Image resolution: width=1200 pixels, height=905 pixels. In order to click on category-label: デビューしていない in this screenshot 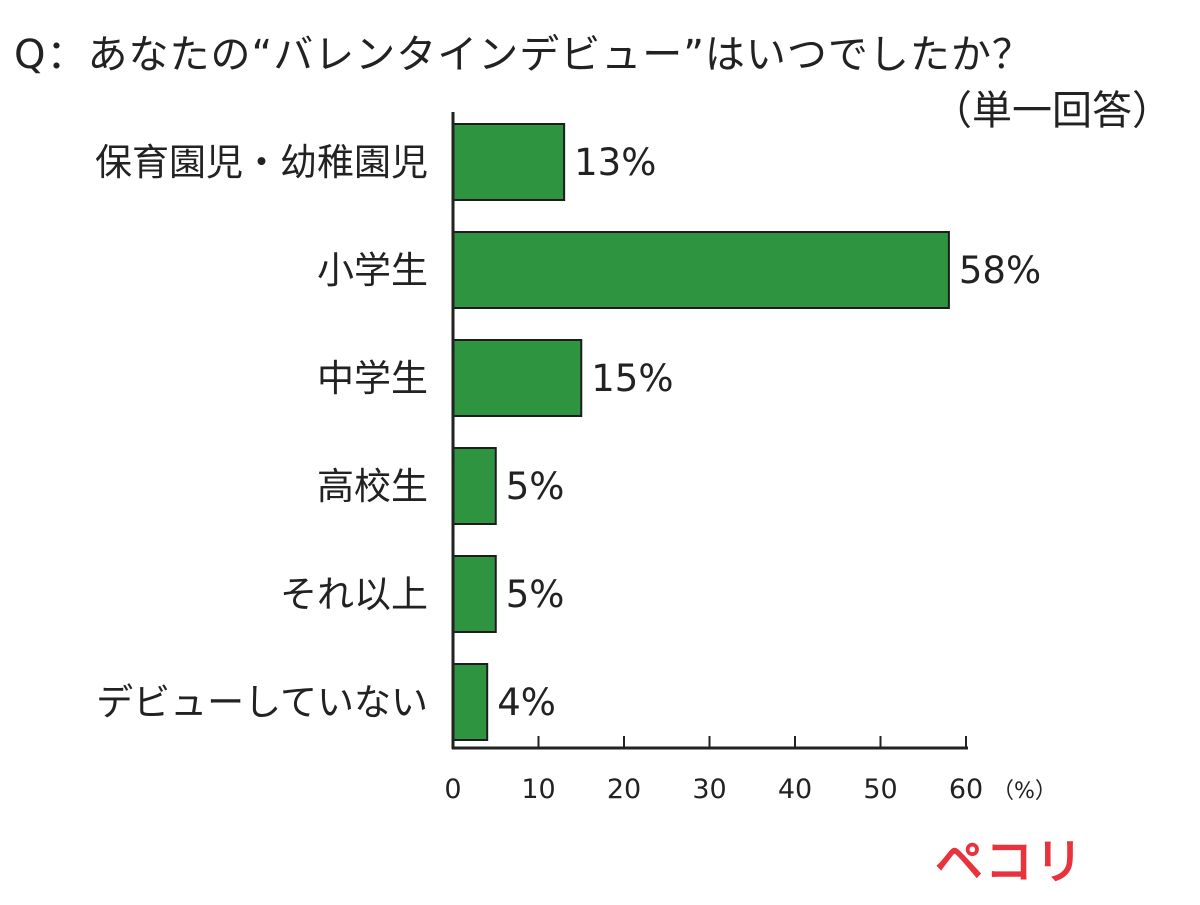, I will do `click(262, 702)`.